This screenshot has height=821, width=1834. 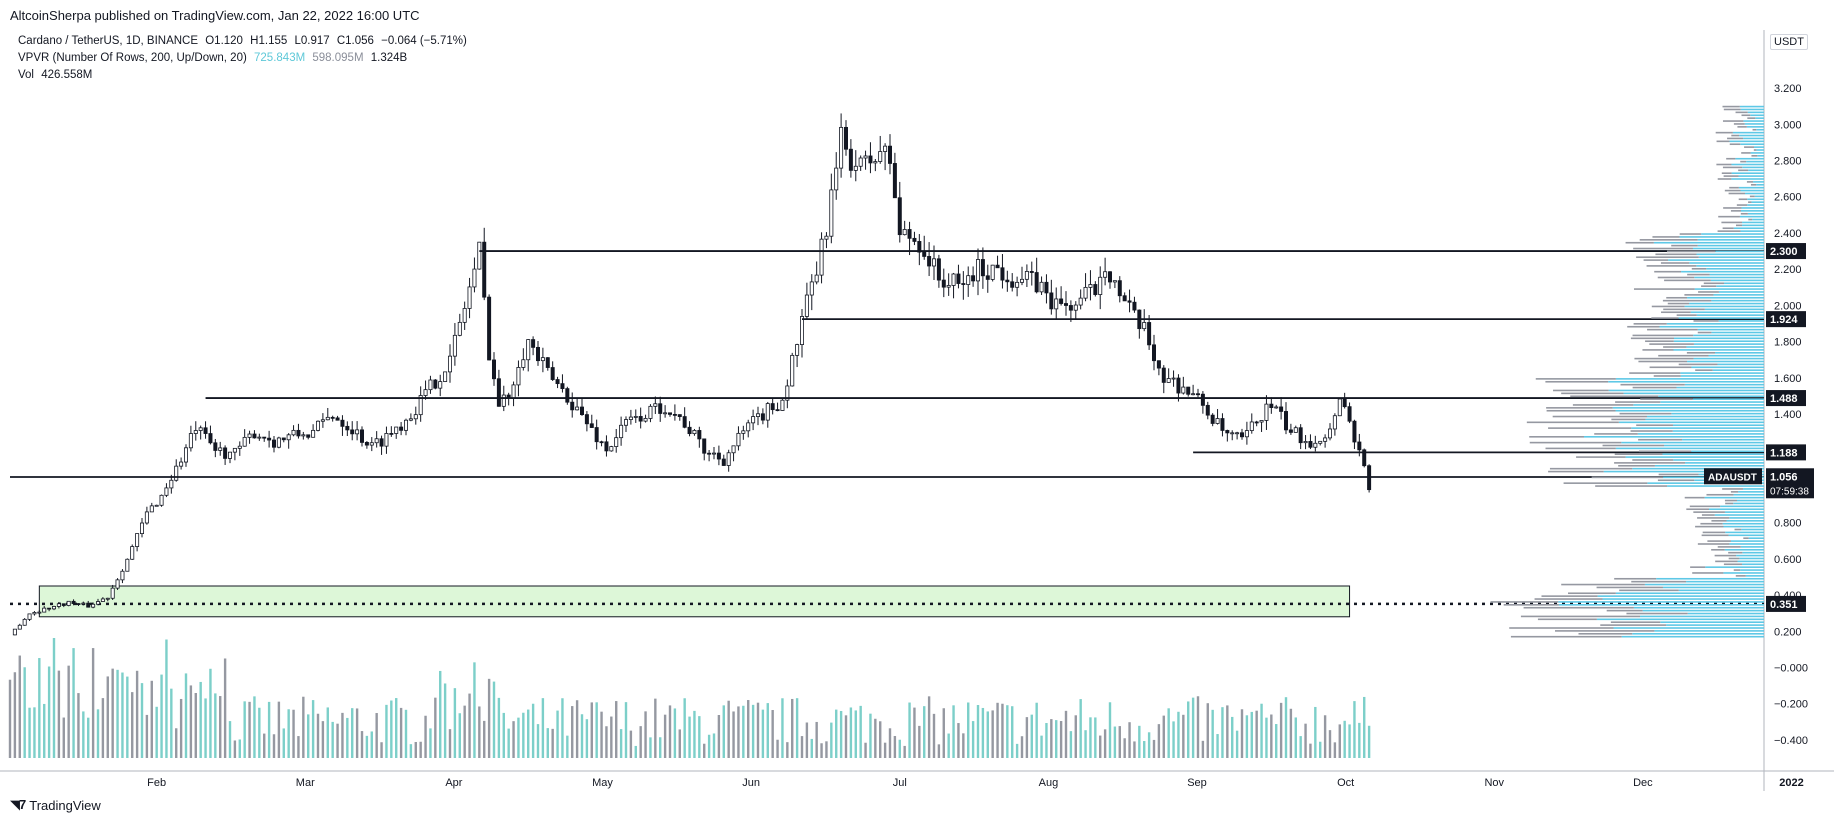 What do you see at coordinates (57, 75) in the screenshot?
I see `legend-volume: Vol 426.558M` at bounding box center [57, 75].